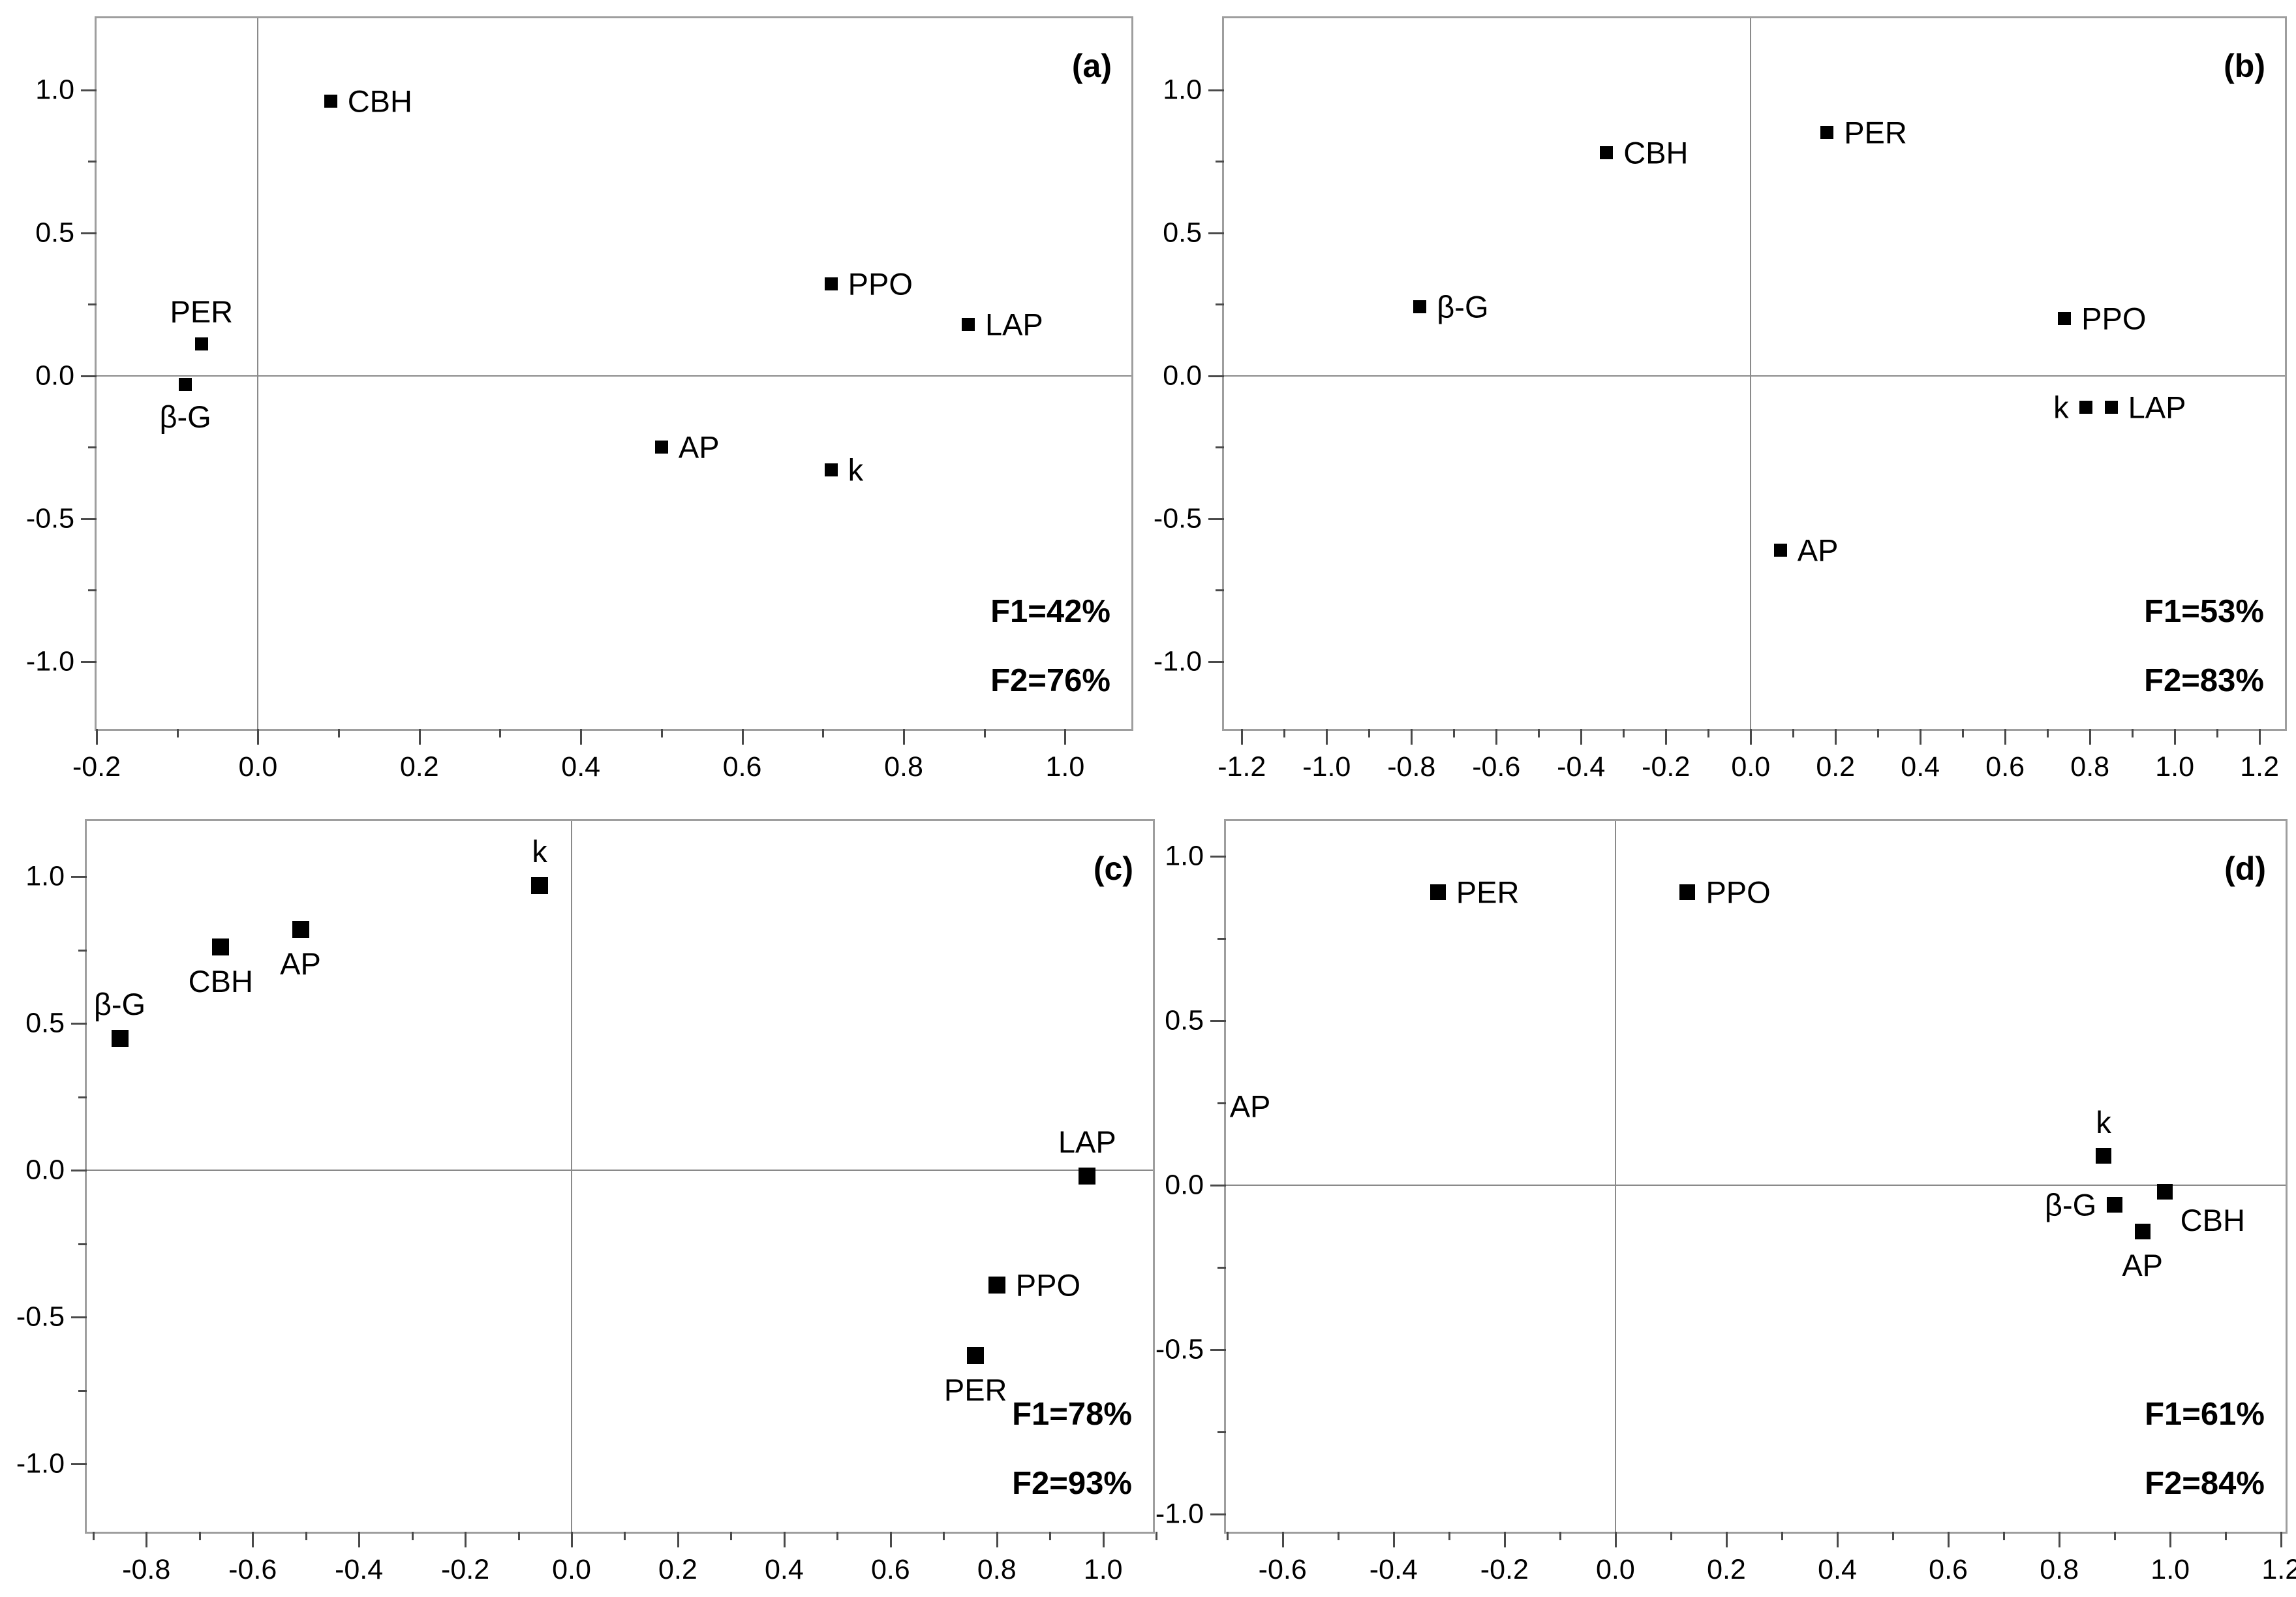 This screenshot has width=2296, height=1597. What do you see at coordinates (2170, 1569) in the screenshot?
I see `x-tick-label: 1.0` at bounding box center [2170, 1569].